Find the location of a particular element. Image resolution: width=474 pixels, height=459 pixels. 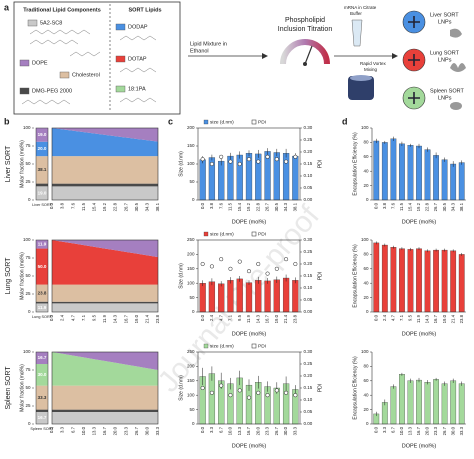

x-tick-label: 34.3 is located at coordinates (147, 206).